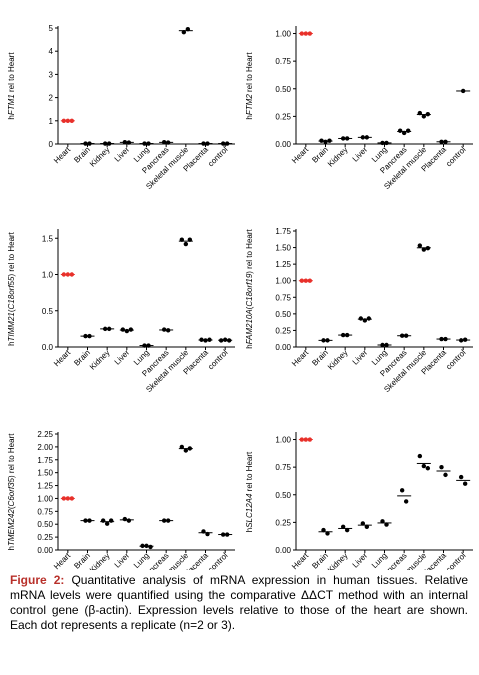 Image resolution: width=479 pixels, height=675 pixels. What do you see at coordinates (11, 326) in the screenshot?
I see `y-axis-label-part: TIMM21` at bounding box center [11, 326].